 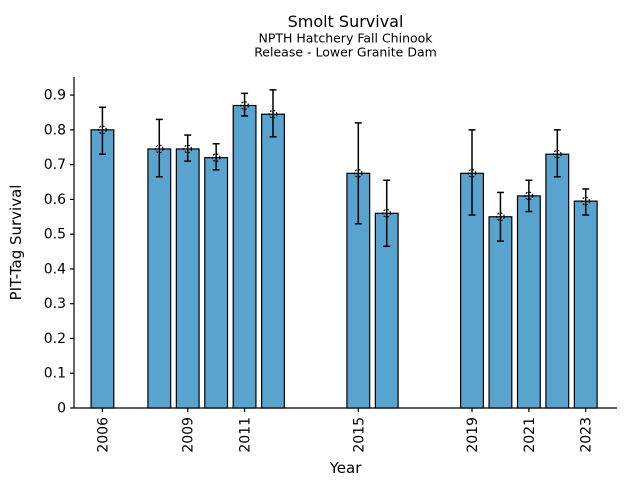 I want to click on marker-2006, so click(x=102, y=130).